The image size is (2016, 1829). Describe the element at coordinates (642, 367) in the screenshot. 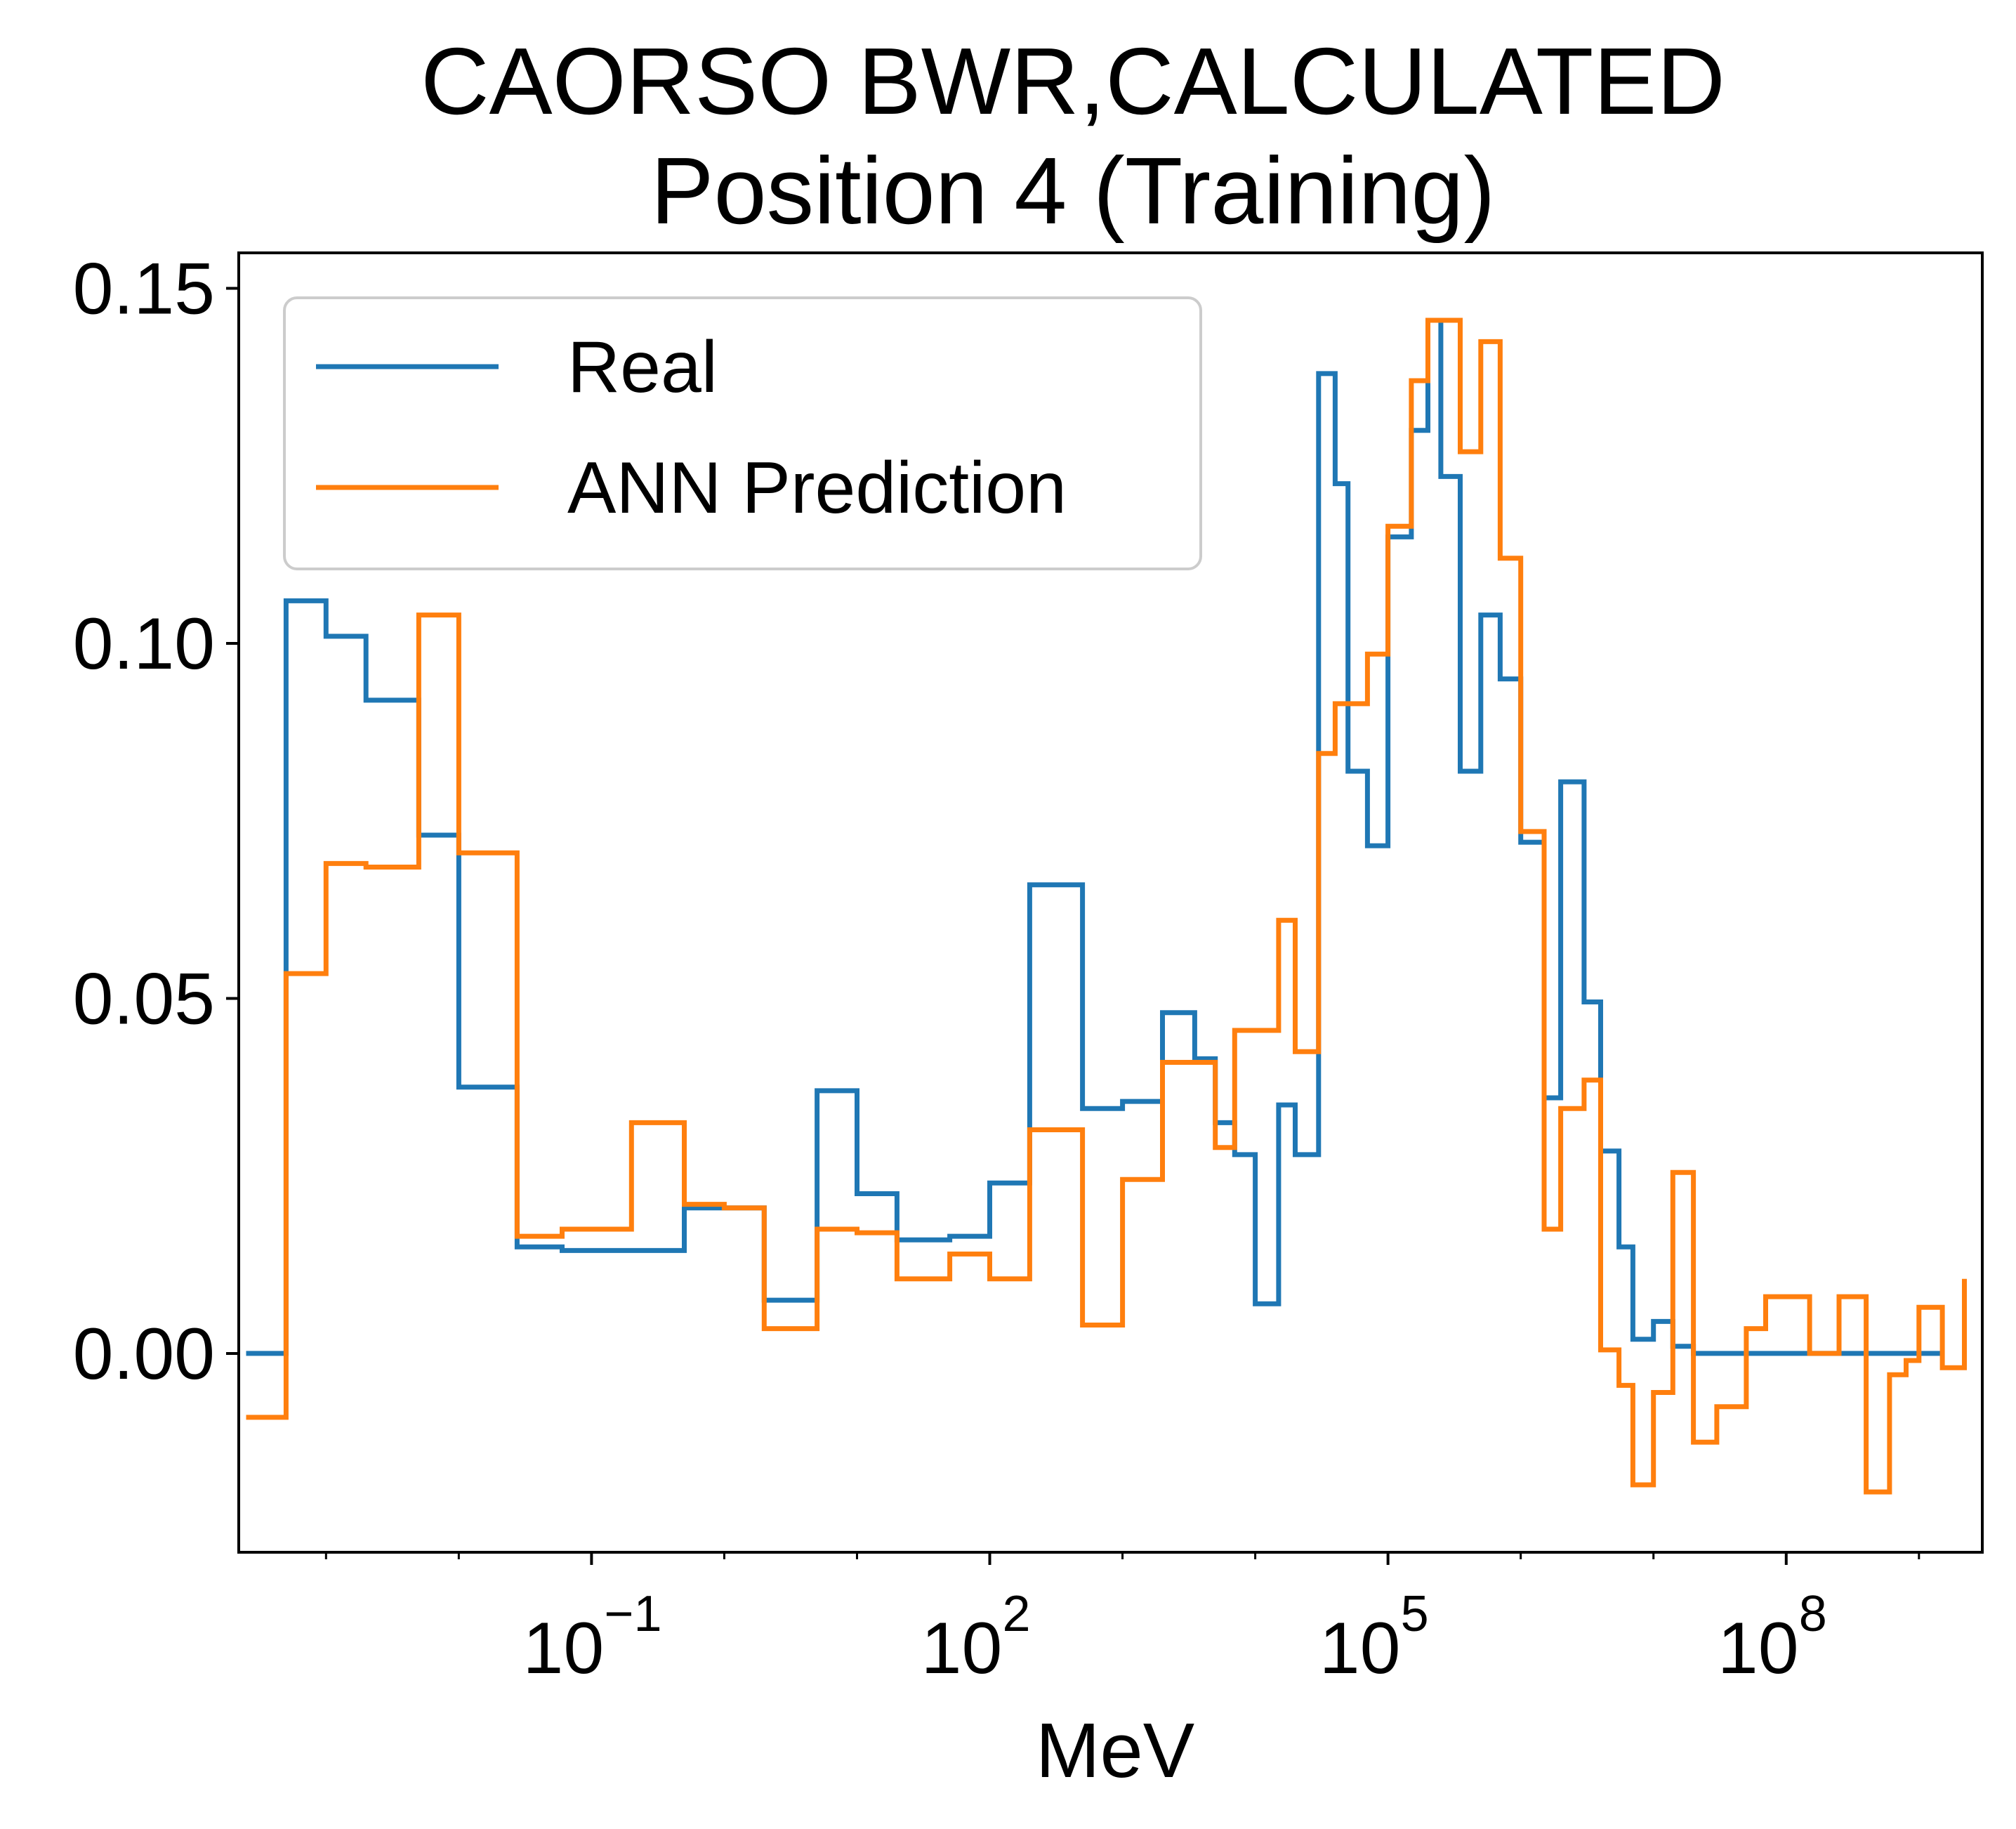

I see `legend-label-real: Real` at that location.